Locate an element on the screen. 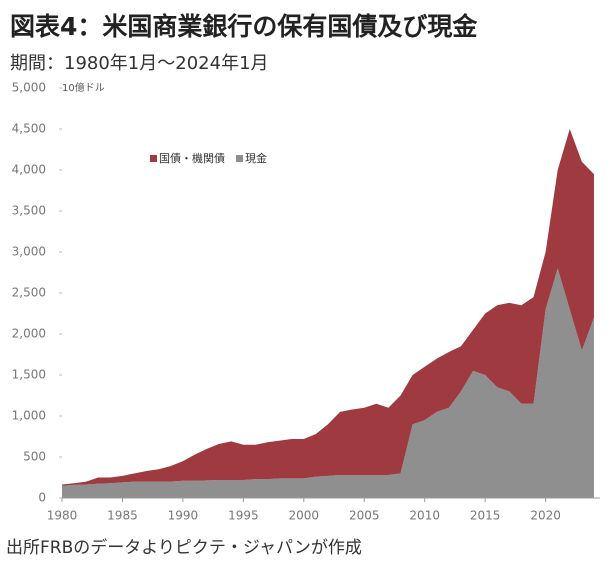  source-note: 出所FRBのデータよりピクテ・ジャパンが作成 is located at coordinates (184, 547).